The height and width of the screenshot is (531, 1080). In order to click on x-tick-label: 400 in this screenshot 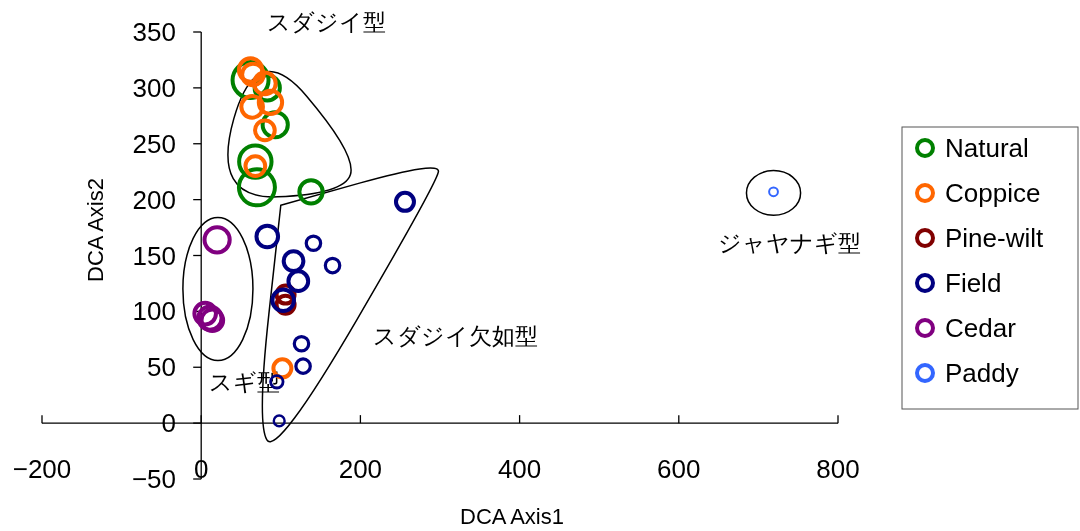, I will do `click(519, 469)`.